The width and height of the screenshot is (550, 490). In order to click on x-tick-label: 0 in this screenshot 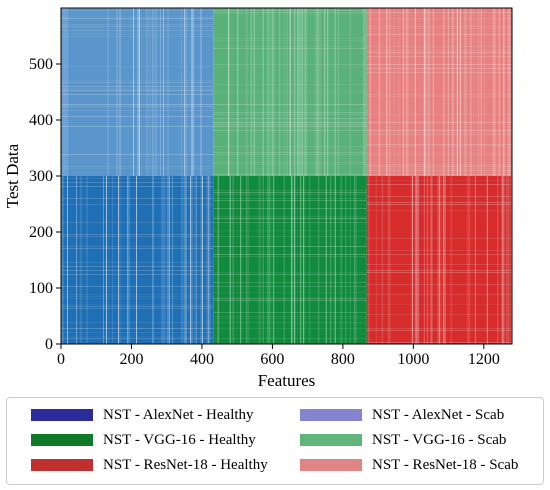, I will do `click(61, 359)`.